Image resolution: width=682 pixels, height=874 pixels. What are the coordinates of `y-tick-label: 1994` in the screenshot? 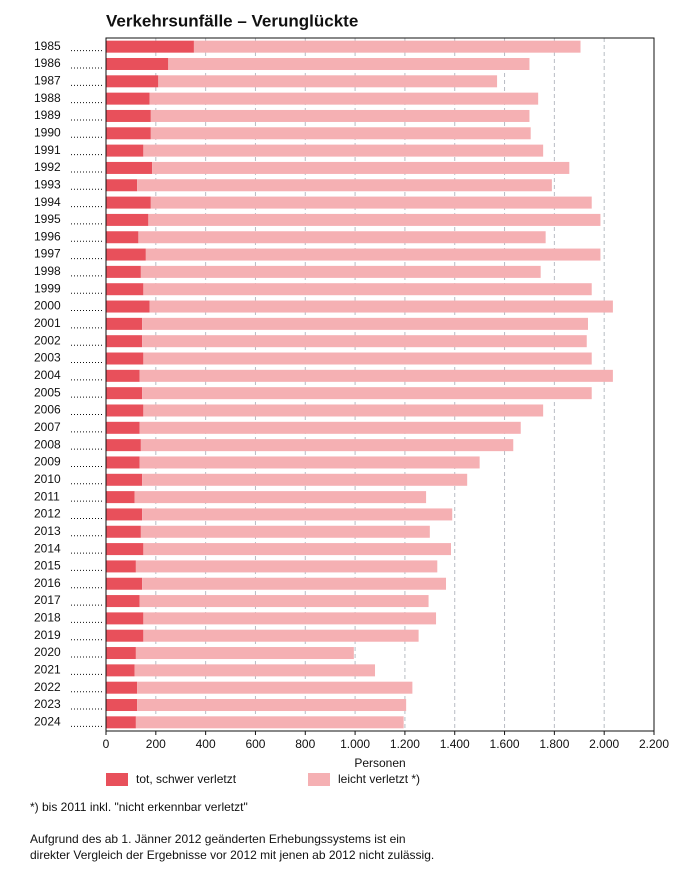 It's located at (47, 202).